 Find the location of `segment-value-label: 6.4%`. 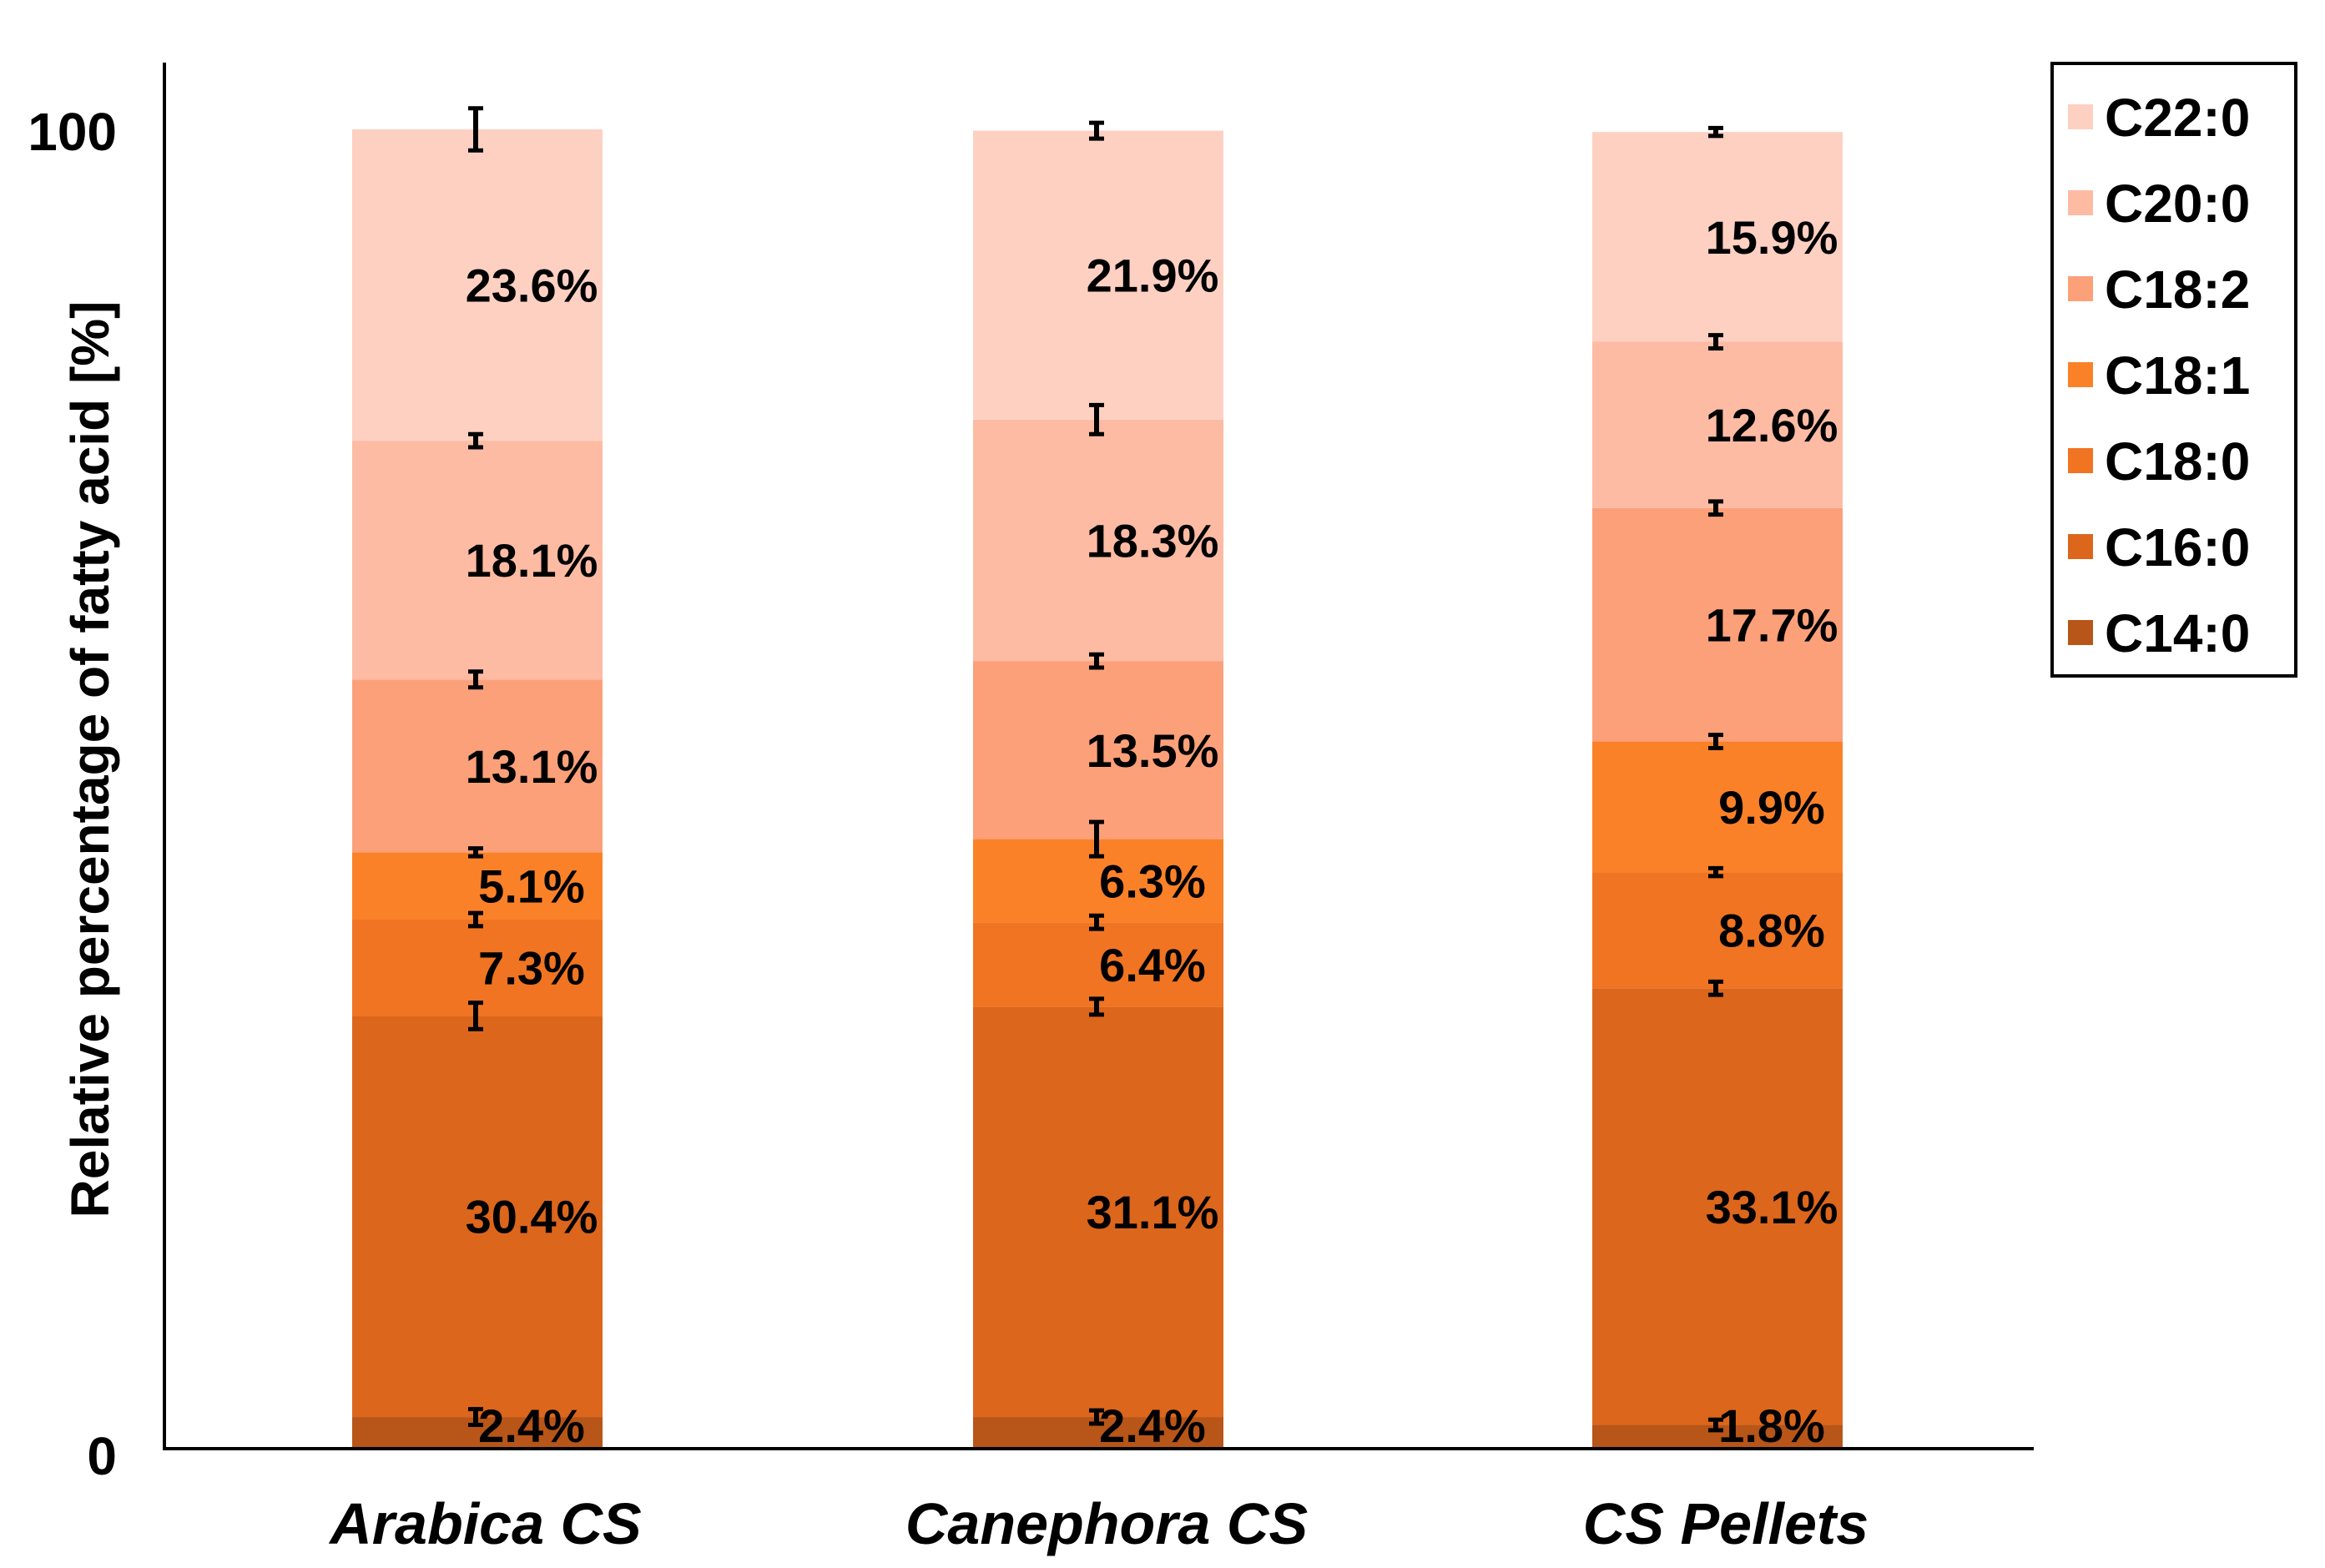

segment-value-label: 6.4% is located at coordinates (1152, 965).